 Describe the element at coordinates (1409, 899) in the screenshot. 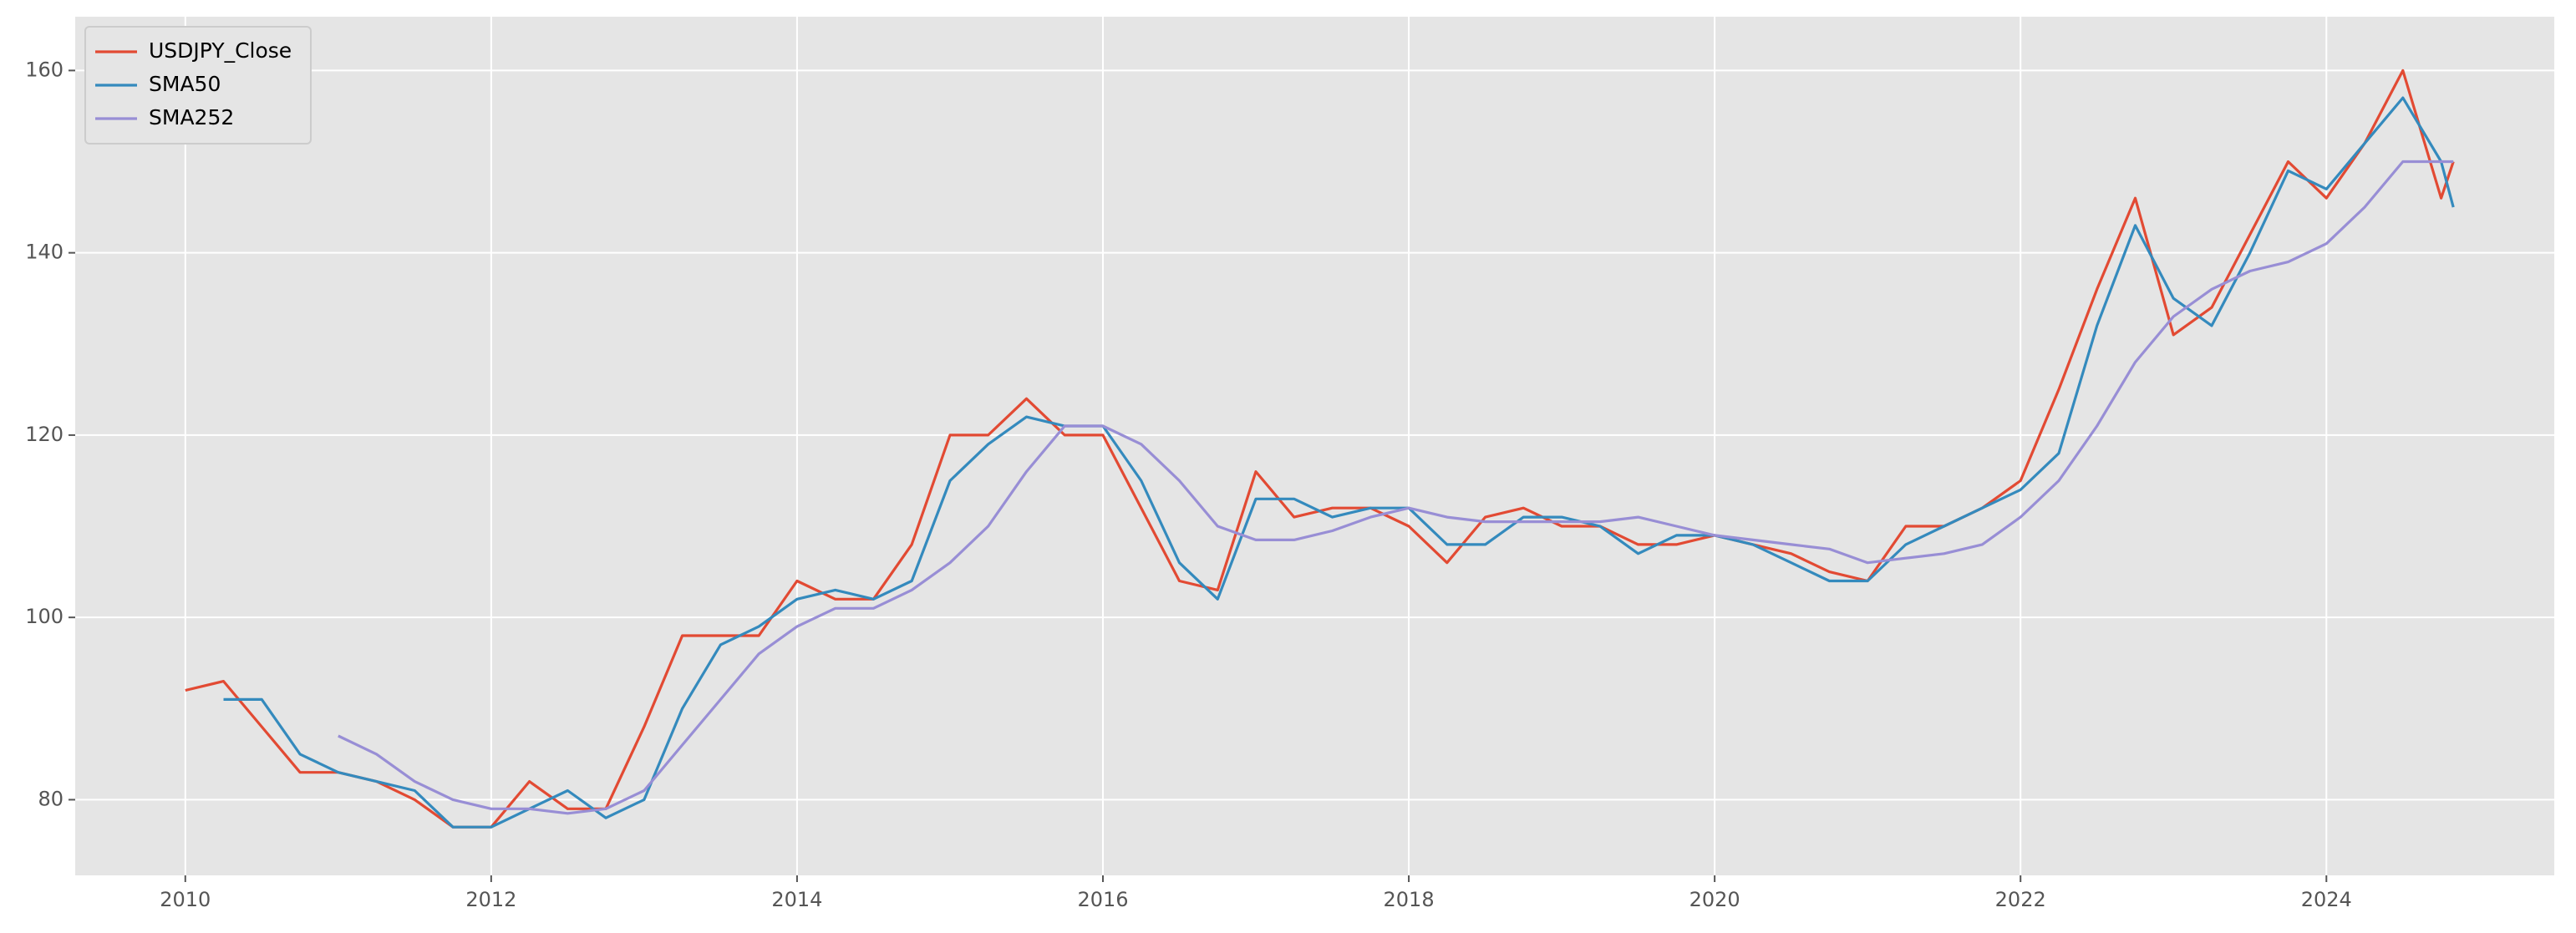

I see `x-tick-label: 2018` at that location.